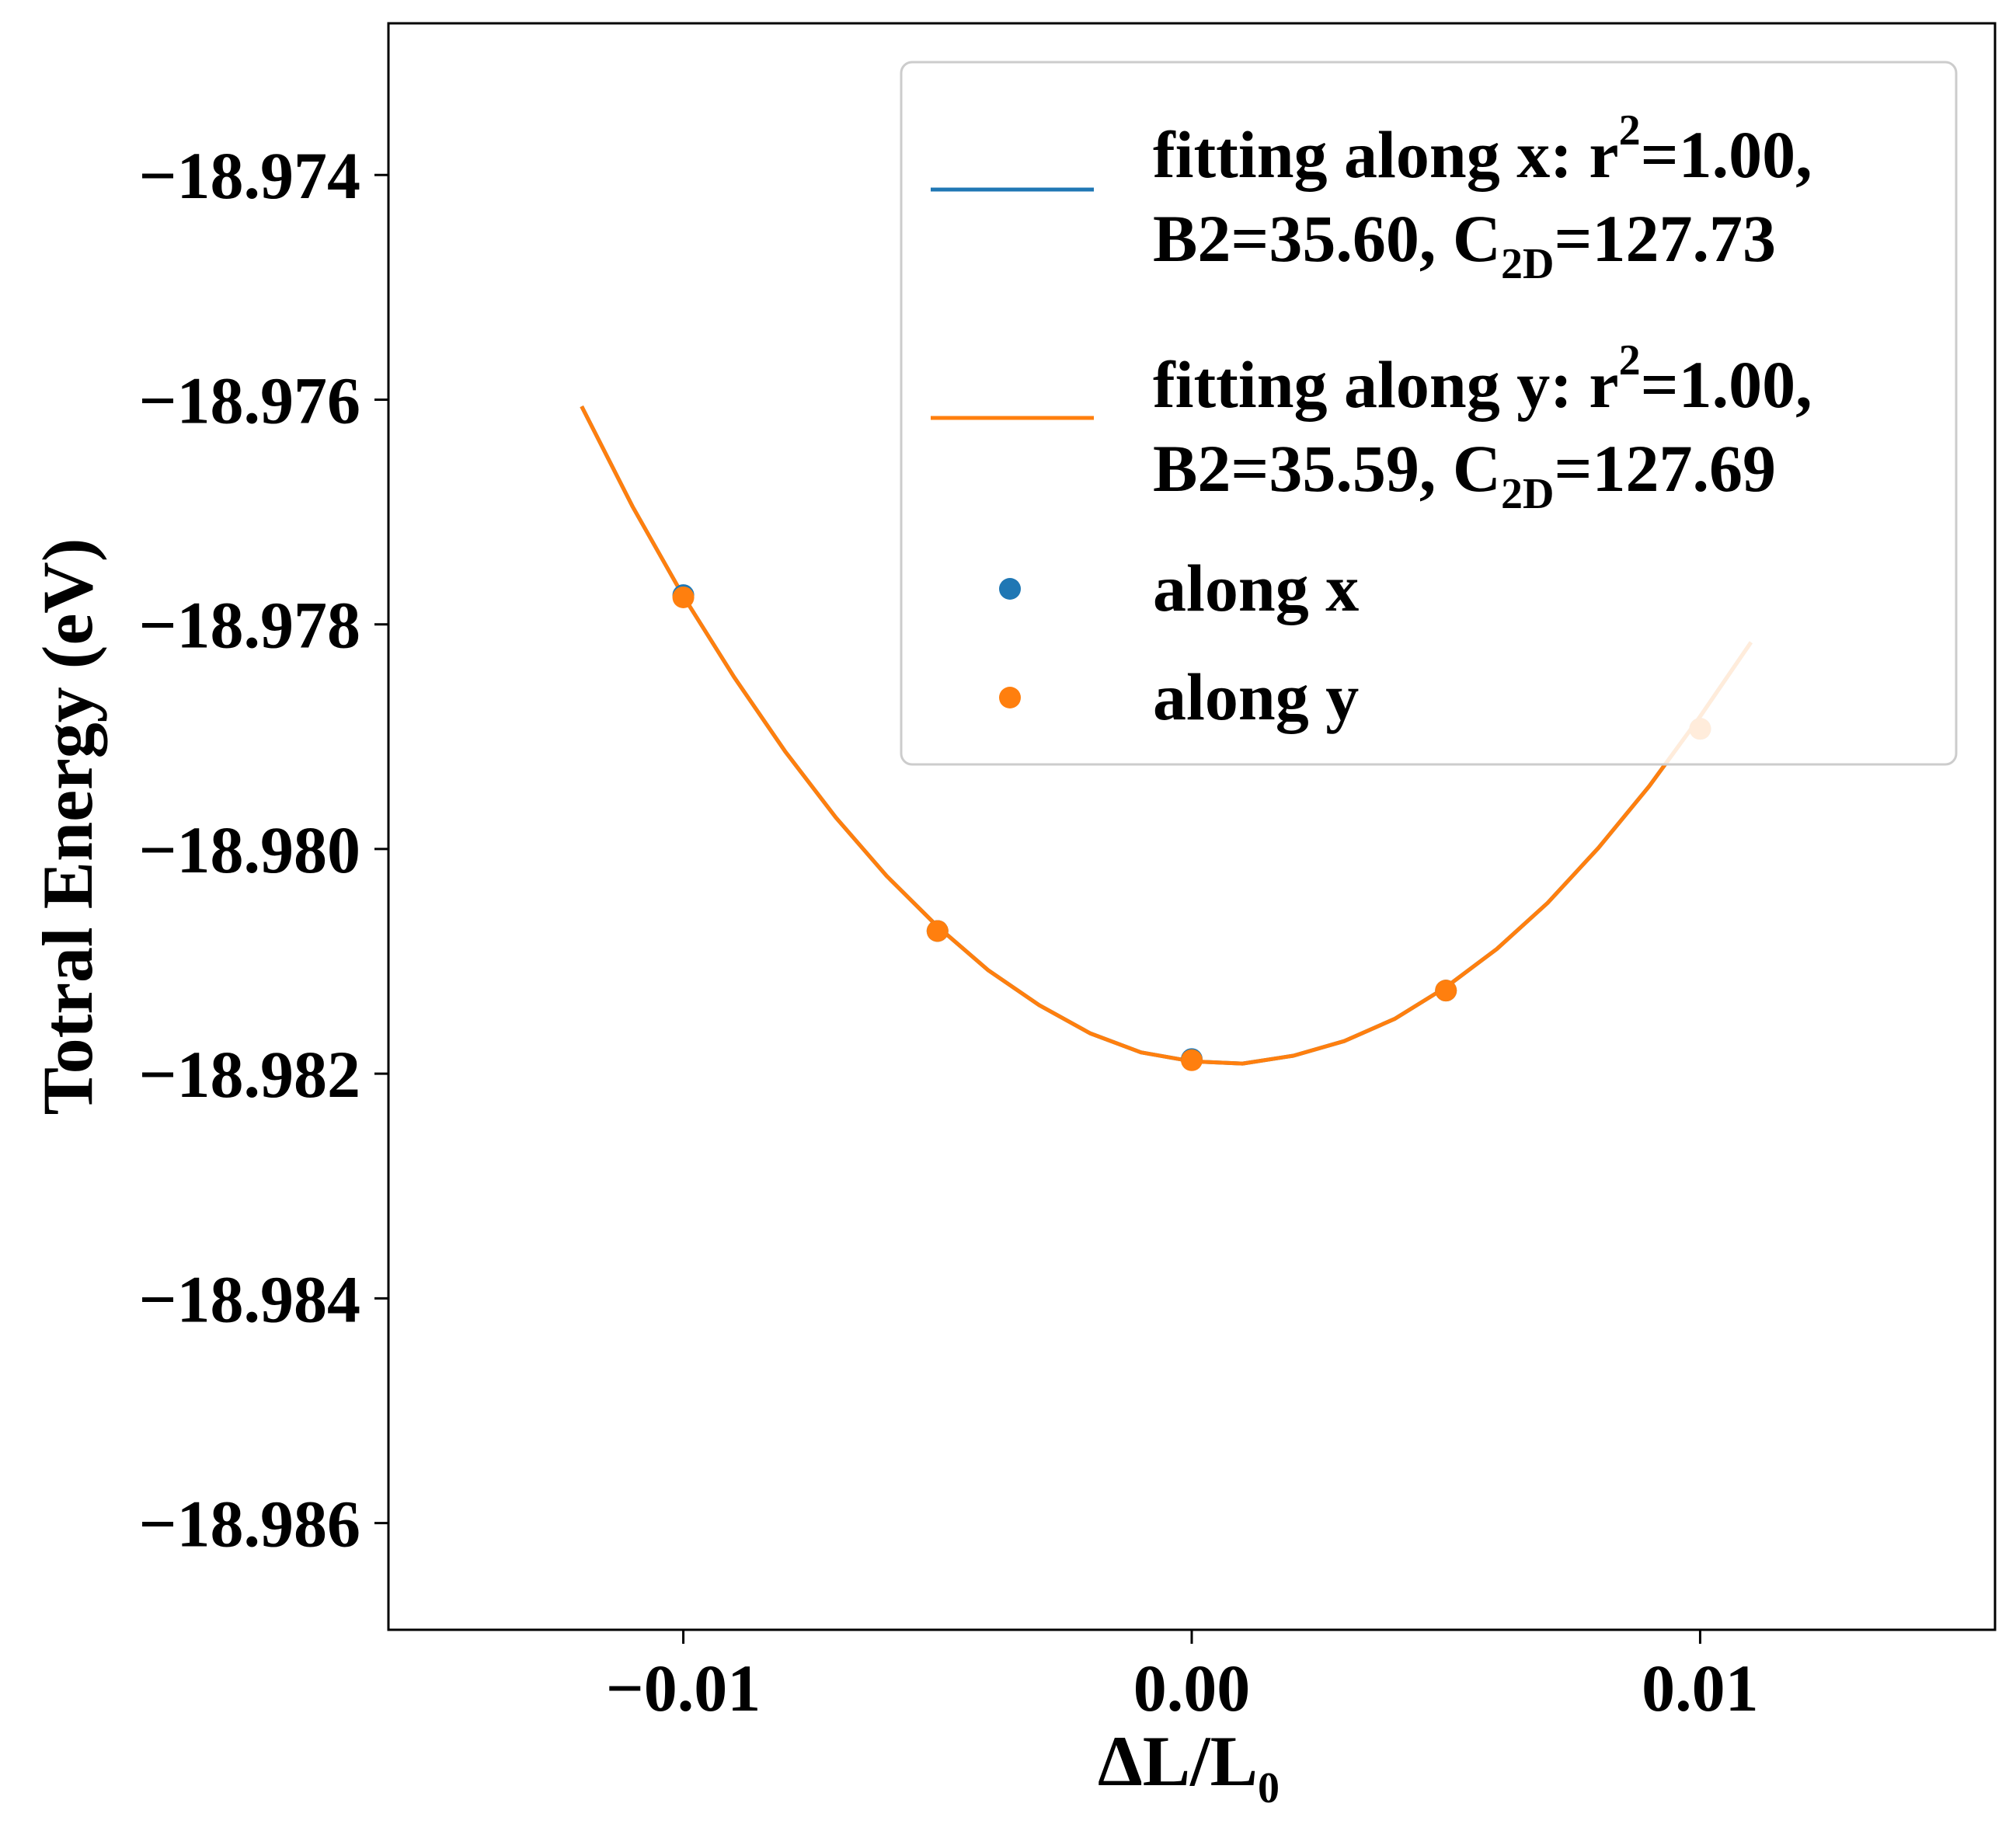  I want to click on legend-label-fitting-along-y-line1: fitting along y: r2=1.00,, so click(1482, 379).